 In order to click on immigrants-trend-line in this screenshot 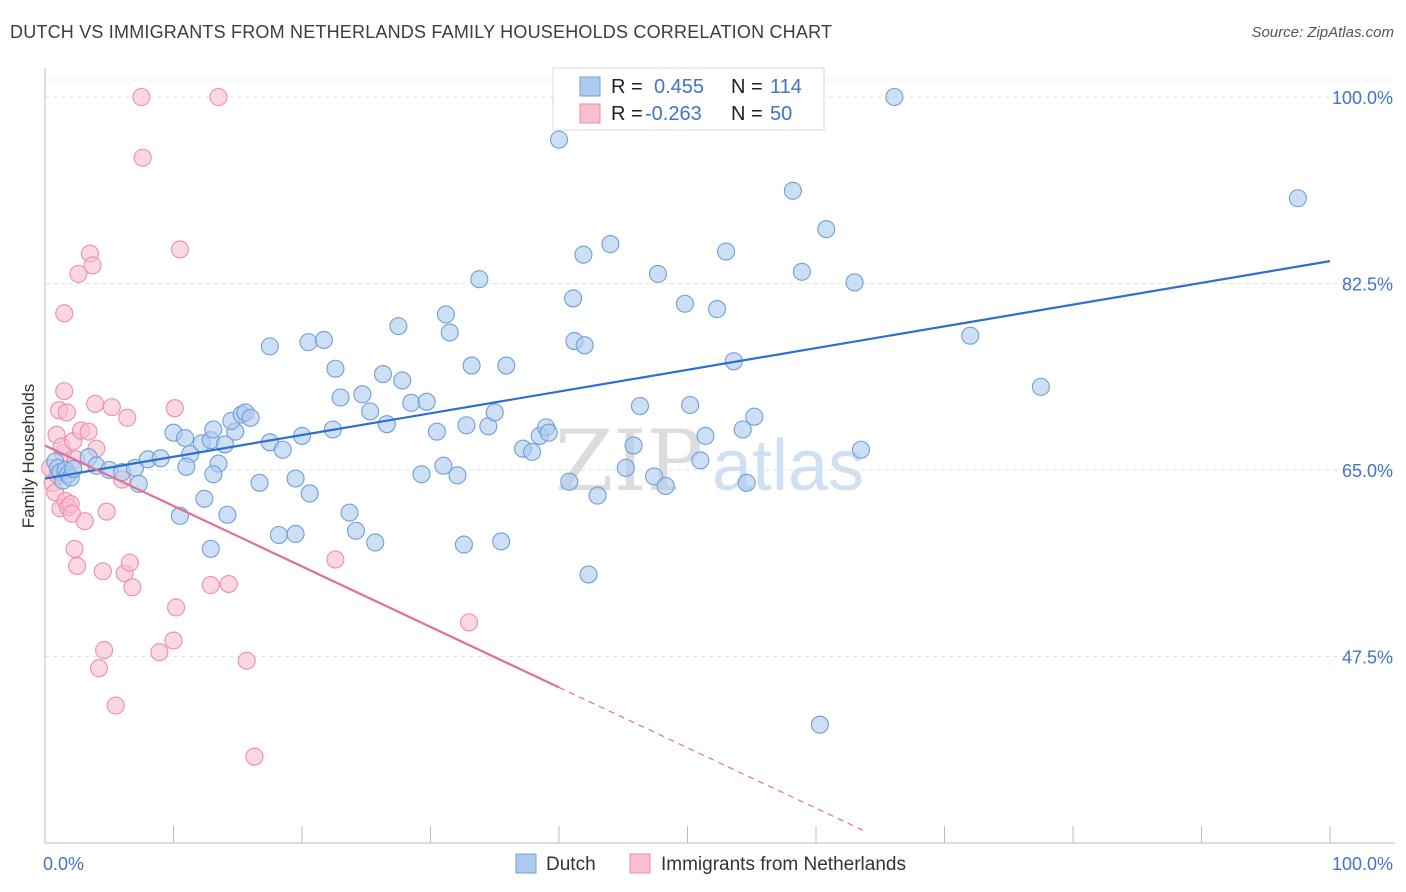, I will do `click(302, 566)`.